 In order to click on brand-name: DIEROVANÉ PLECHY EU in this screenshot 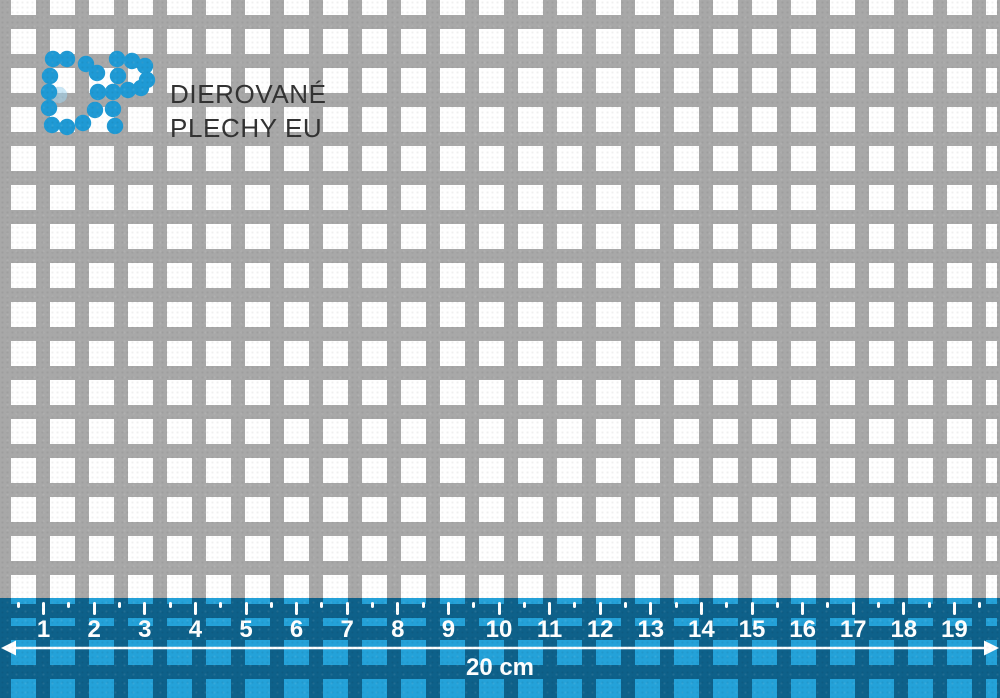, I will do `click(248, 111)`.